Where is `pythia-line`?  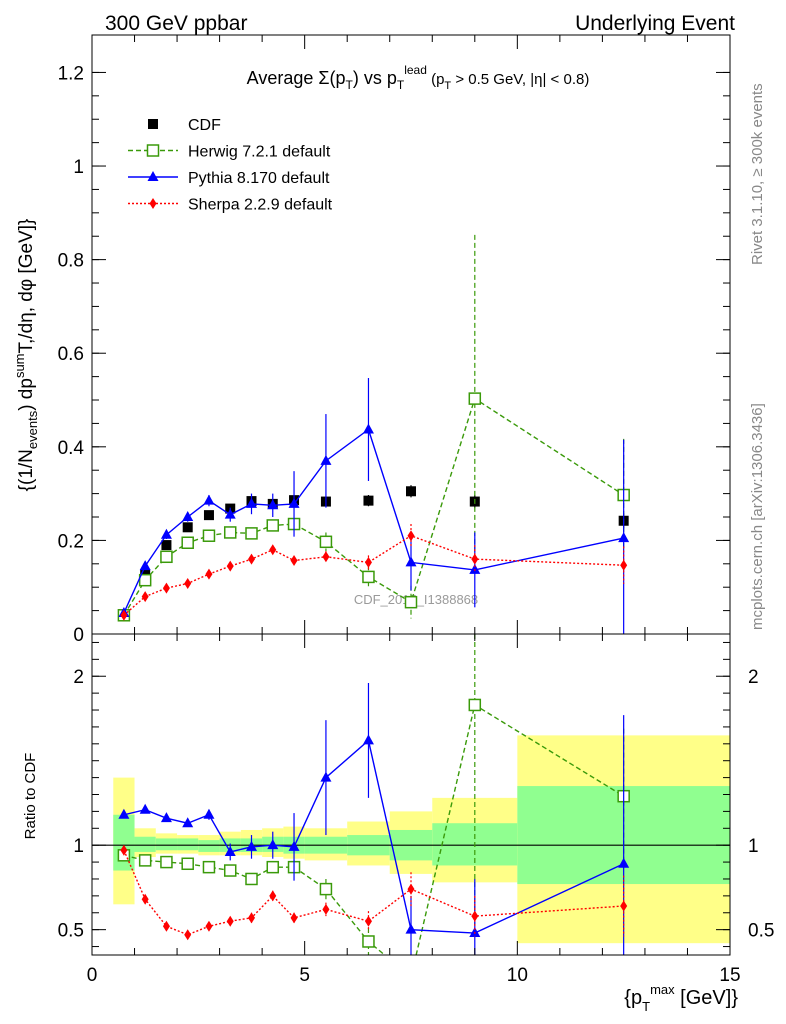 pythia-line is located at coordinates (373, 521).